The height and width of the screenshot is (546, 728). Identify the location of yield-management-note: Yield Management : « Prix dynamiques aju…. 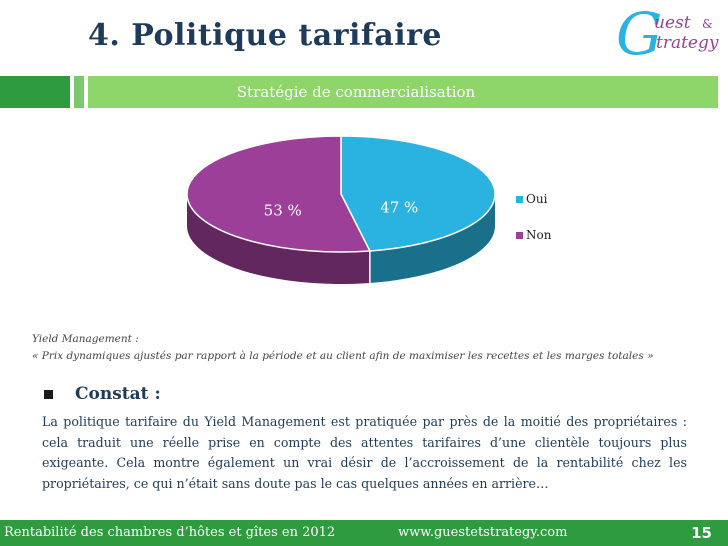
(343, 348).